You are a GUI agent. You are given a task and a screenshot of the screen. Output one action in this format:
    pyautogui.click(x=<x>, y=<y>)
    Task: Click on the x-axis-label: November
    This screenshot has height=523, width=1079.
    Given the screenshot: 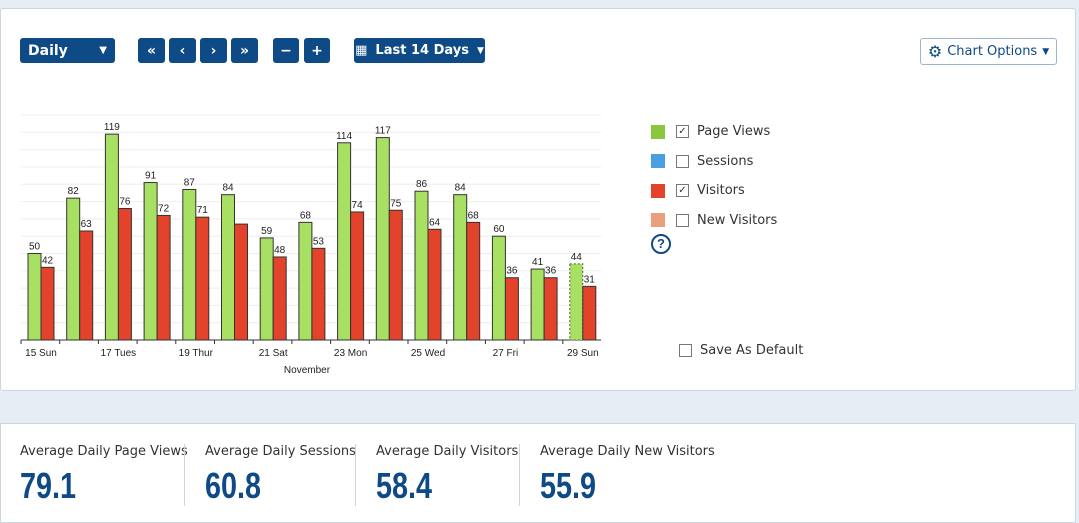 What is the action you would take?
    pyautogui.click(x=307, y=370)
    